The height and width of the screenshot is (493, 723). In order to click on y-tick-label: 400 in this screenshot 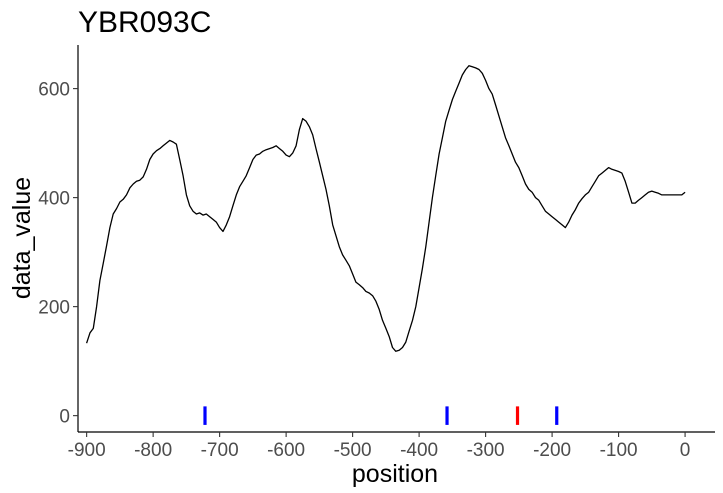, I will do `click(54, 199)`.